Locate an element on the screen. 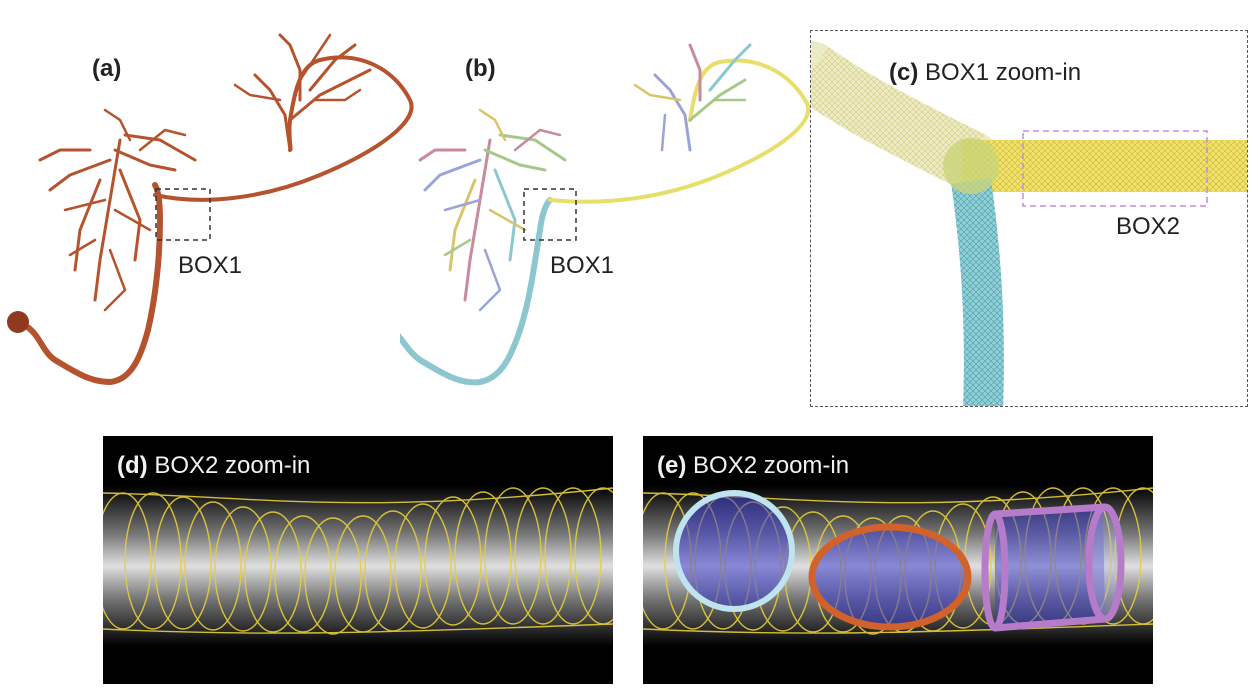 Image resolution: width=1258 pixels, height=690 pixels. circle-model is located at coordinates (734, 551).